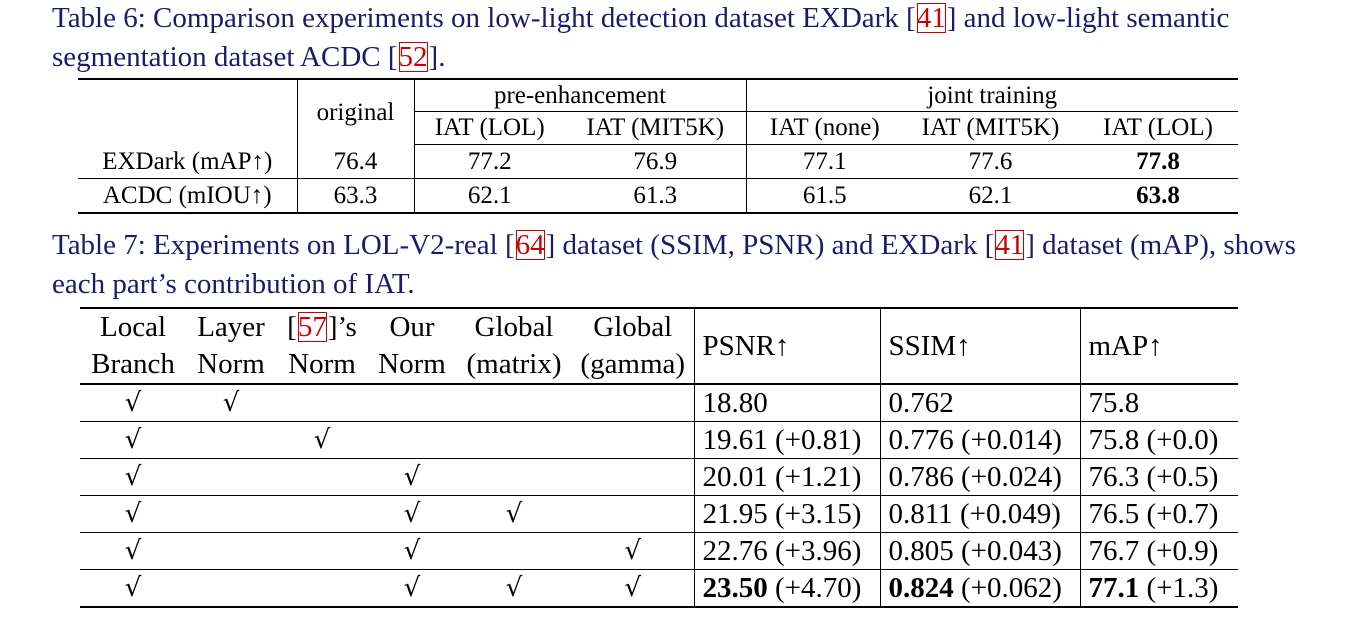 Image resolution: width=1352 pixels, height=626 pixels. What do you see at coordinates (312, 327) in the screenshot?
I see `citation-link-57: 57` at bounding box center [312, 327].